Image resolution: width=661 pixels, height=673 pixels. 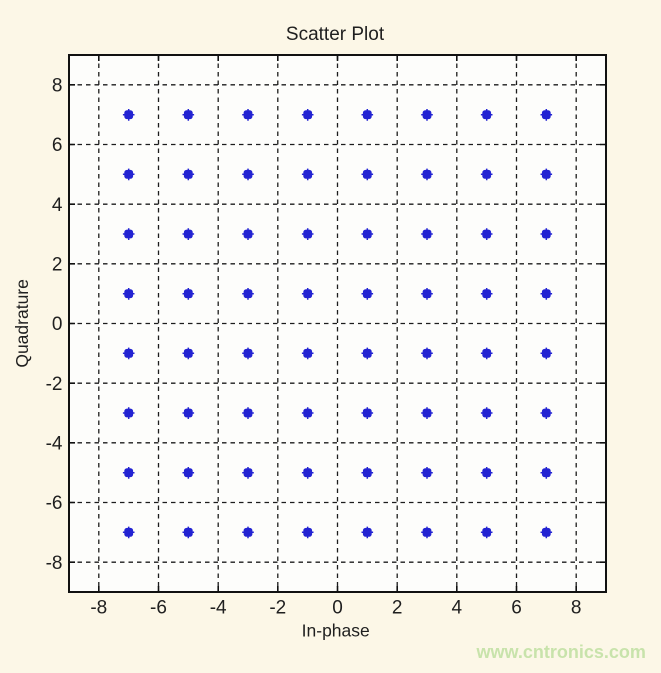 I want to click on svg-text: In-phase, so click(x=336, y=630).